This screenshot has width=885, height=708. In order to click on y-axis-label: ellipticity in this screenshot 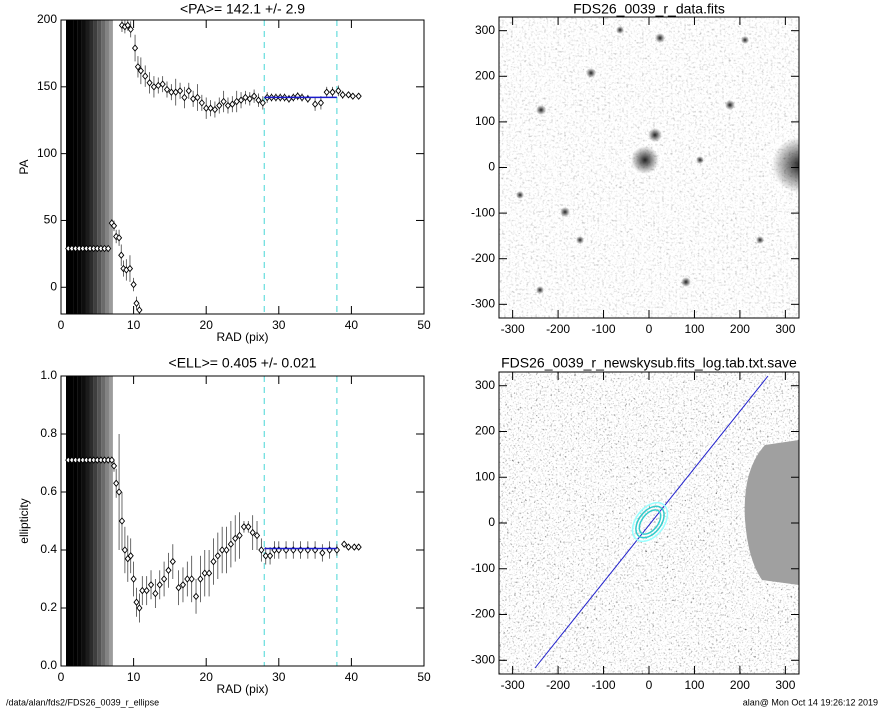, I will do `click(24, 520)`.